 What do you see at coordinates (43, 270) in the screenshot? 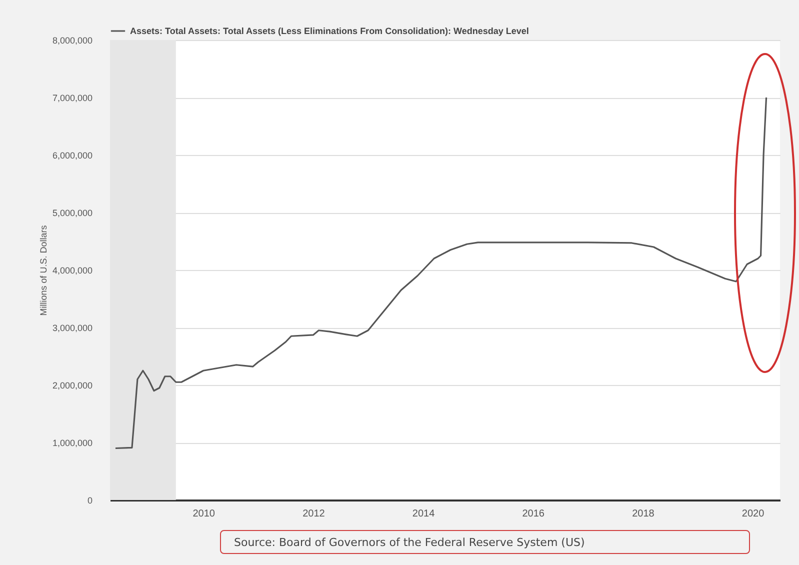
I see `y-axis-title: Millions of U.S. Dollars` at bounding box center [43, 270].